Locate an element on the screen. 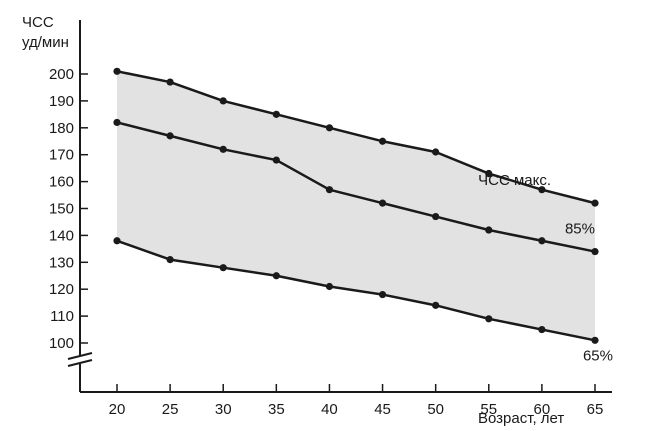  x-tick-label: 35 is located at coordinates (276, 409).